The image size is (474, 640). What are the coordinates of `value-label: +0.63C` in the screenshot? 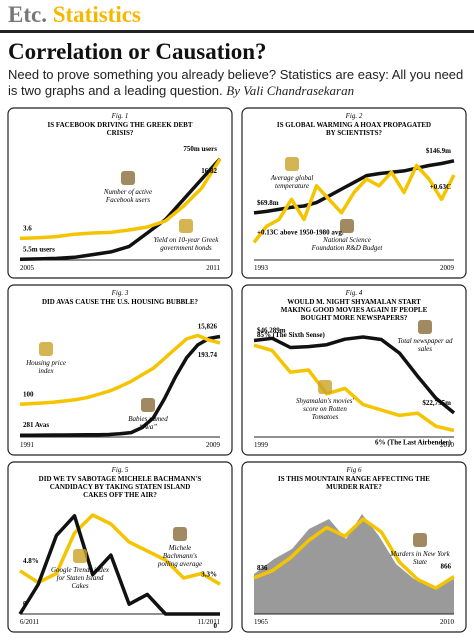 It's located at (440, 187).